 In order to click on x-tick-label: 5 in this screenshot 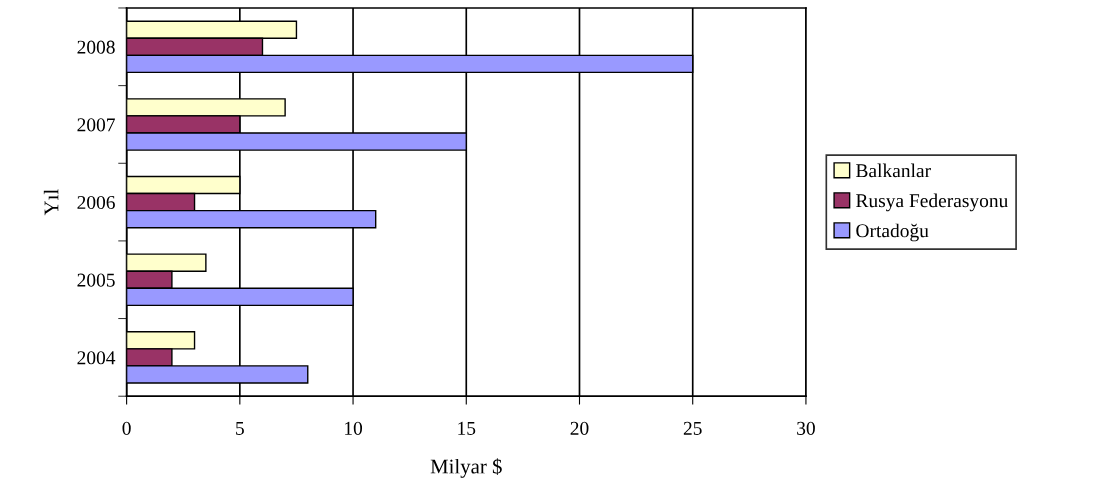, I will do `click(240, 428)`.